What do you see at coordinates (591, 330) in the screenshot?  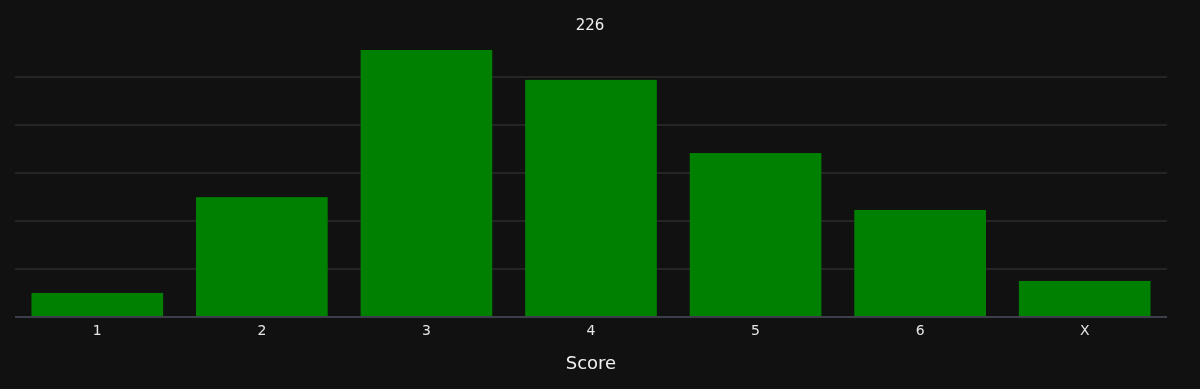 I see `x-tick-label: 4` at bounding box center [591, 330].